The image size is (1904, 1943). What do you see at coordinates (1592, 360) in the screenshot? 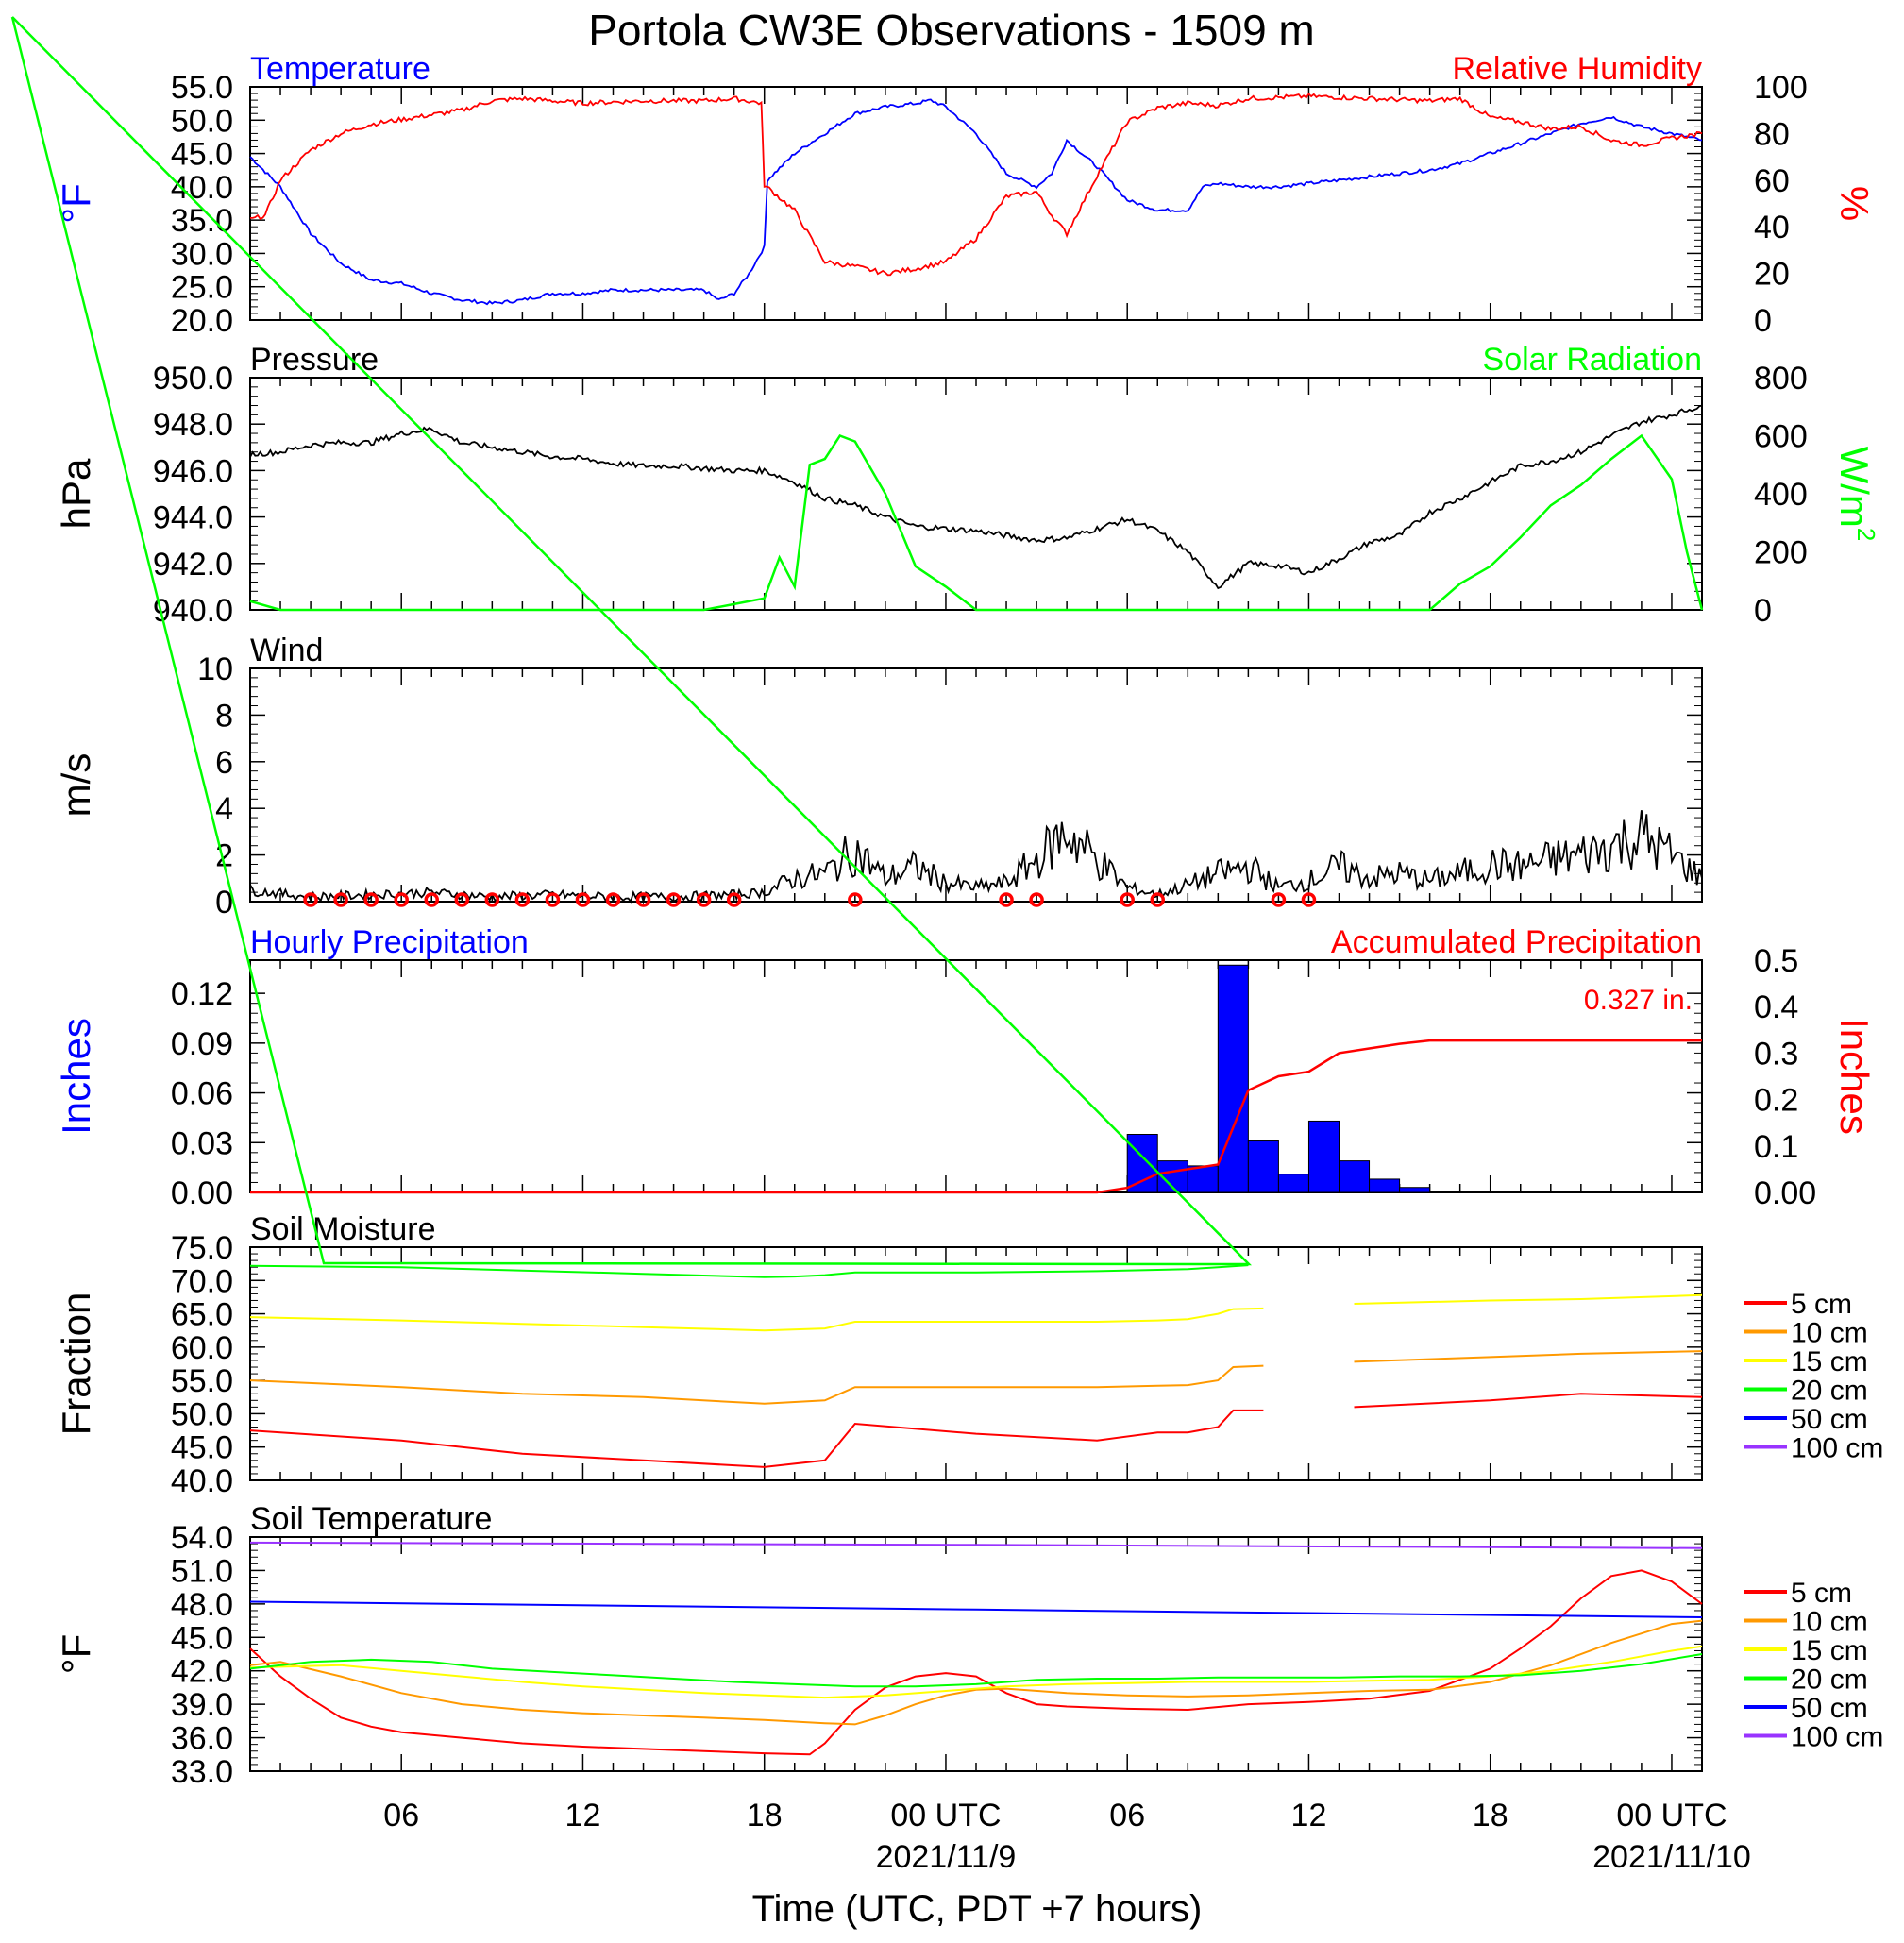
I see `panel-title-right: Solar Radiation` at bounding box center [1592, 360].